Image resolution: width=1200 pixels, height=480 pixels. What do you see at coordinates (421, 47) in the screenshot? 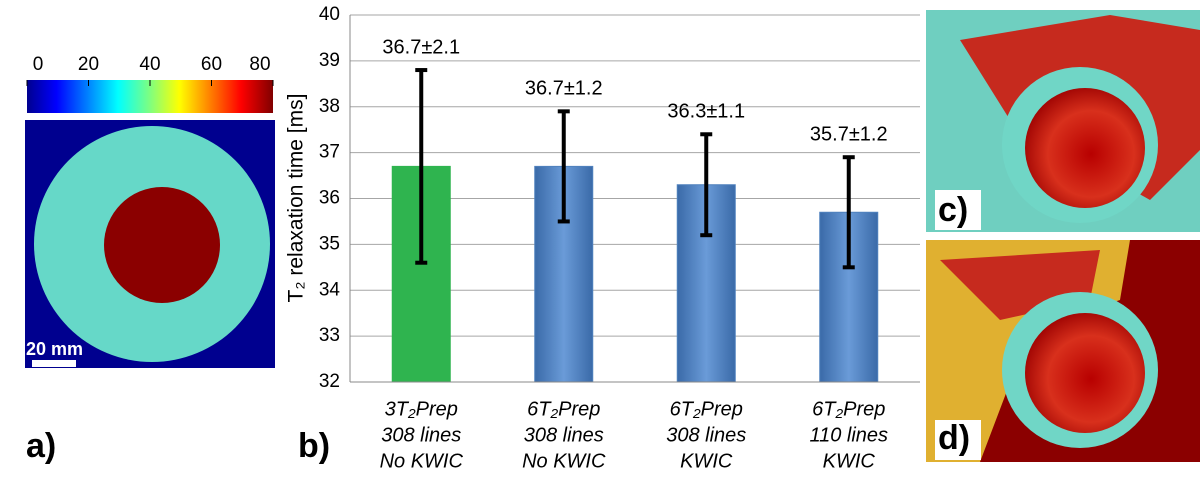
I see `value-label: 36.7±2.1` at bounding box center [421, 47].